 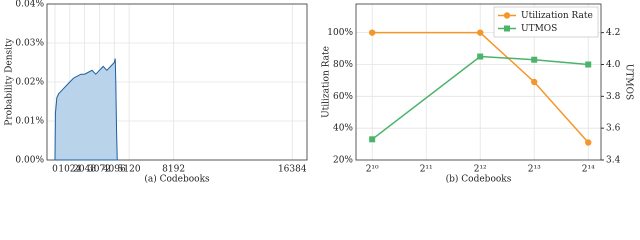 I want to click on y-tick-label: 20%, so click(x=343, y=161).